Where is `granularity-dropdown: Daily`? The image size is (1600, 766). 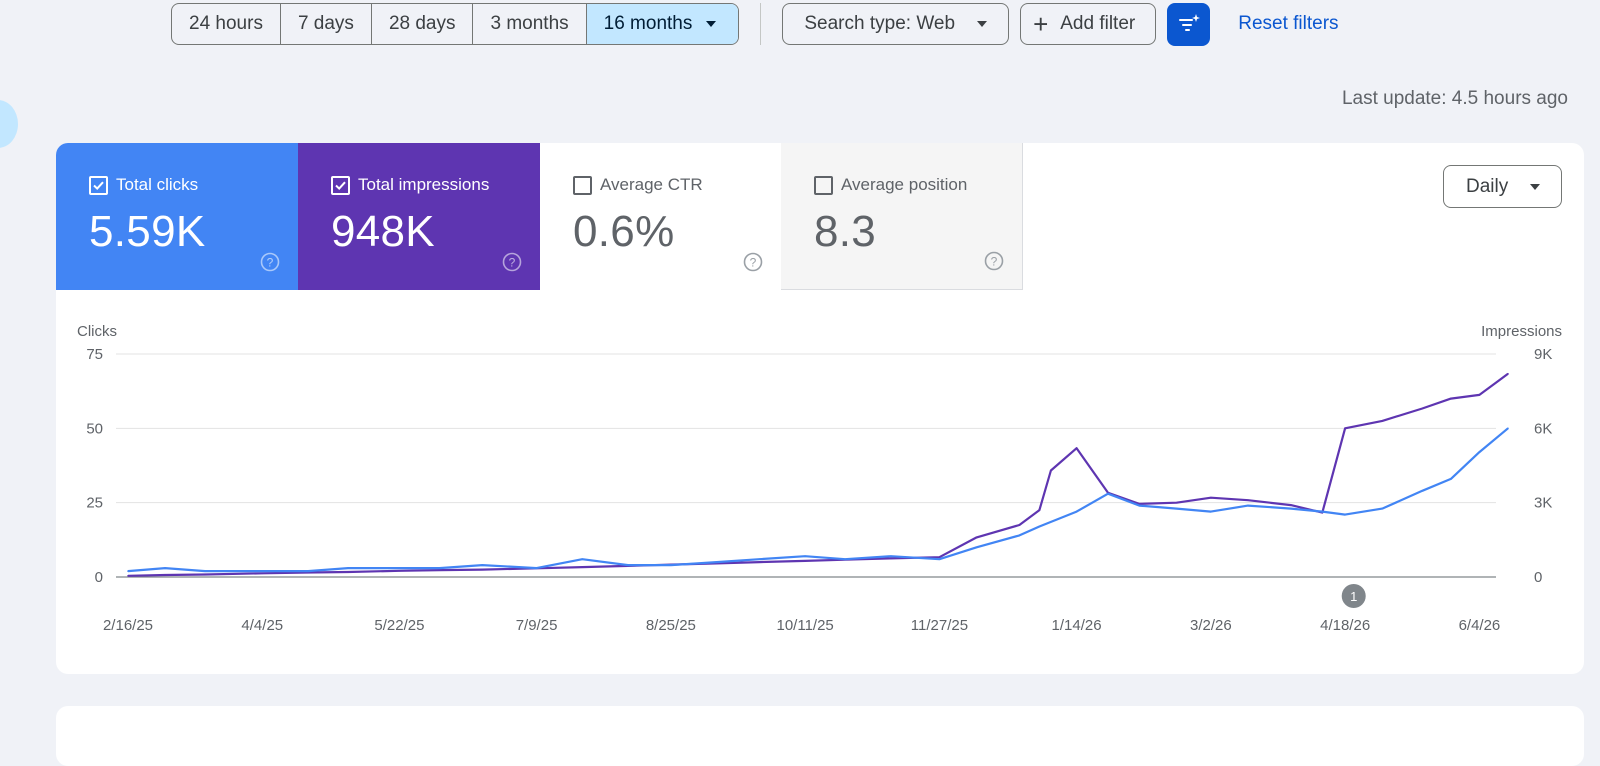 granularity-dropdown: Daily is located at coordinates (1502, 186).